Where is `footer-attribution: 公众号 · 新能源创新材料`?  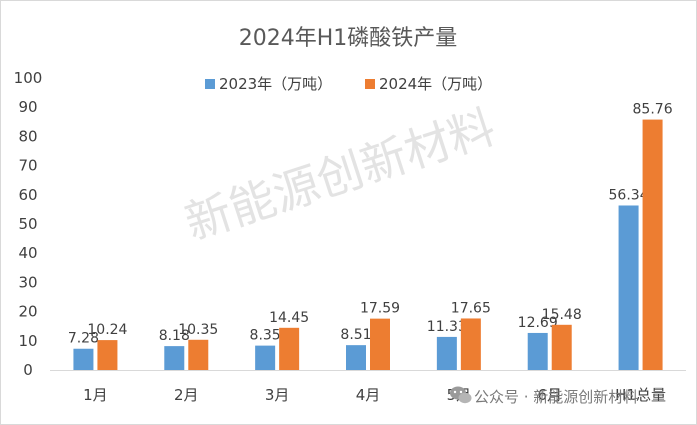 footer-attribution: 公众号 · 新能源创新材料 is located at coordinates (544, 396).